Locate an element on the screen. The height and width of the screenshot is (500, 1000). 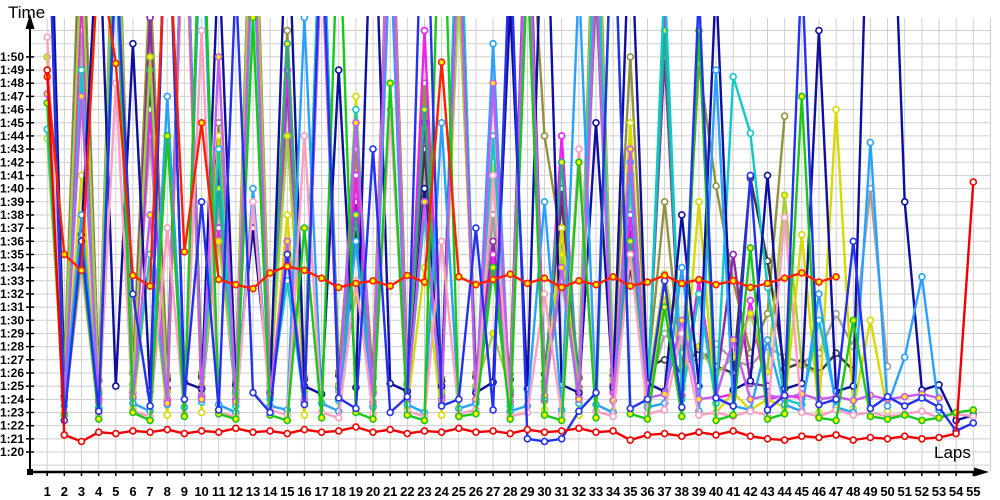
x-tick-label: 23 is located at coordinates (424, 491).